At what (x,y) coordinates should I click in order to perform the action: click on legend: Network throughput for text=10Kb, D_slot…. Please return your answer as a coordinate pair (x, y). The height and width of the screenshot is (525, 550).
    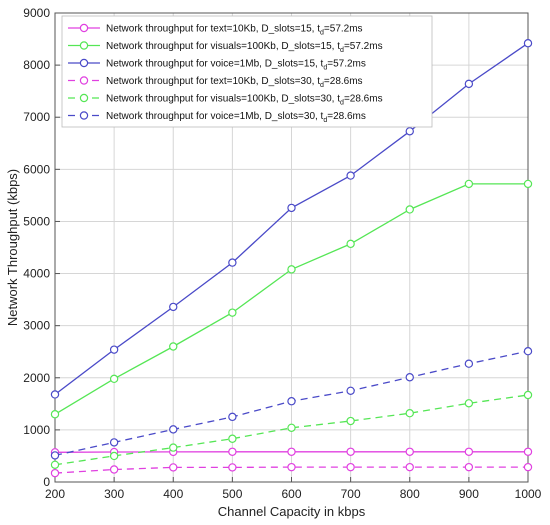
    Looking at the image, I should click on (247, 71).